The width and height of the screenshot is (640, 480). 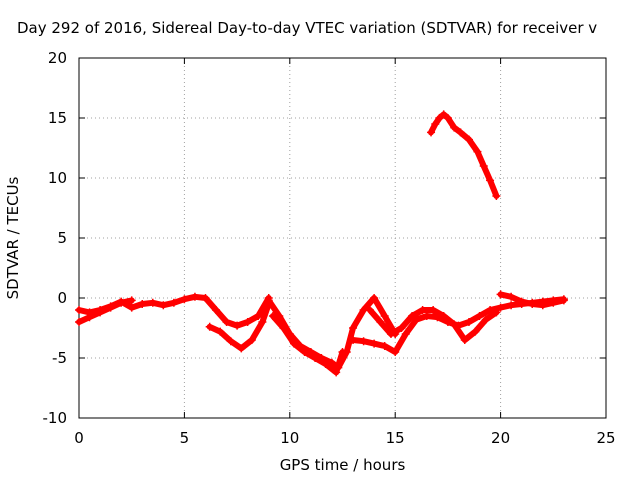 What do you see at coordinates (343, 465) in the screenshot?
I see `x-axis-title: GPS time / hours` at bounding box center [343, 465].